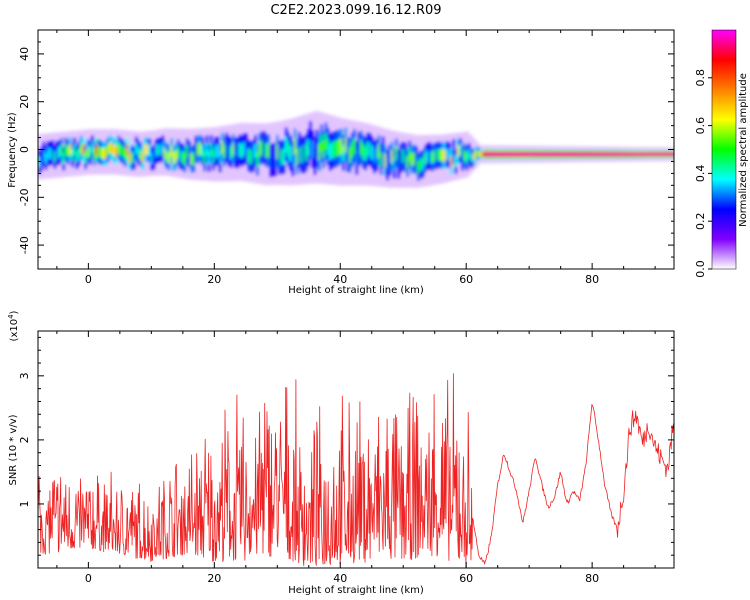  What do you see at coordinates (592, 279) in the screenshot?
I see `x-tick-label: 80` at bounding box center [592, 279].